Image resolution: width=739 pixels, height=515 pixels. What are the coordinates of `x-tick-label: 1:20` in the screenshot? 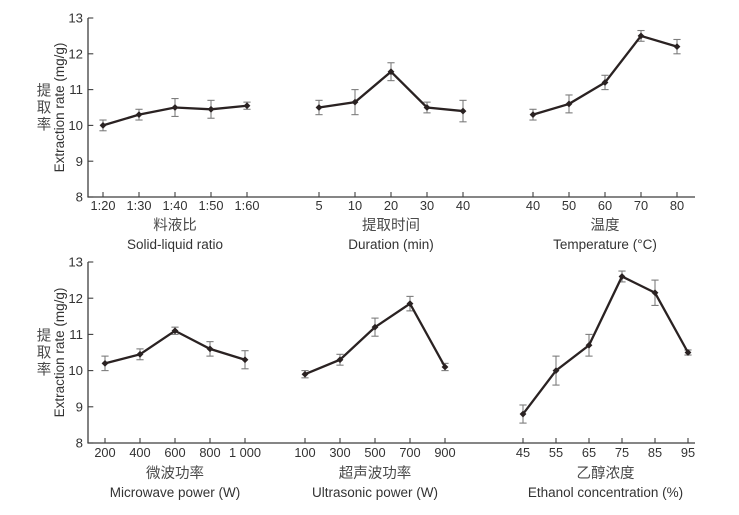 It's located at (103, 205).